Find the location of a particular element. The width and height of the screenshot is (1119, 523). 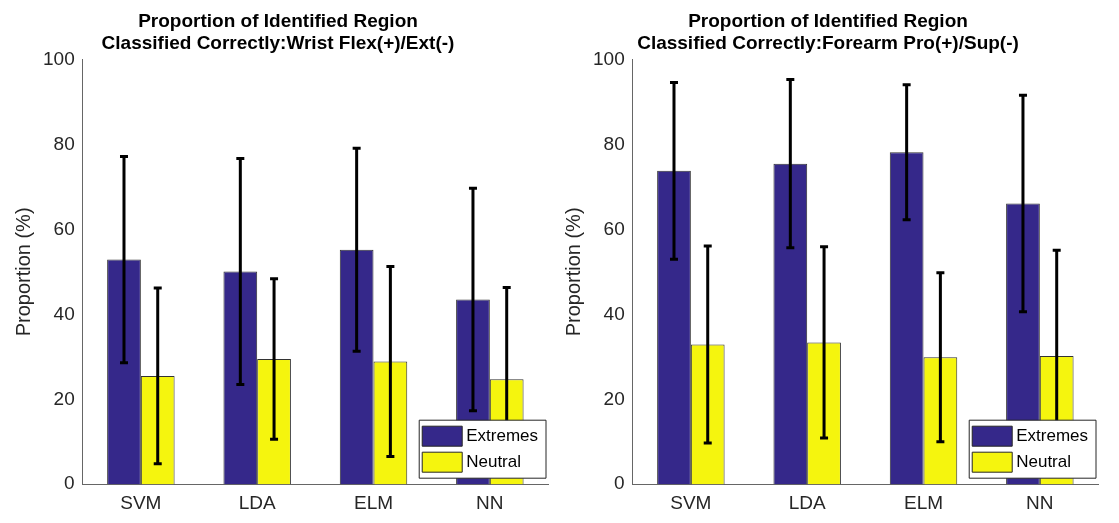

chart-title: Proportion of Identified Region Classified Correctly:Forearm Pro(+)/Sup(-) is located at coordinates (828, 31).